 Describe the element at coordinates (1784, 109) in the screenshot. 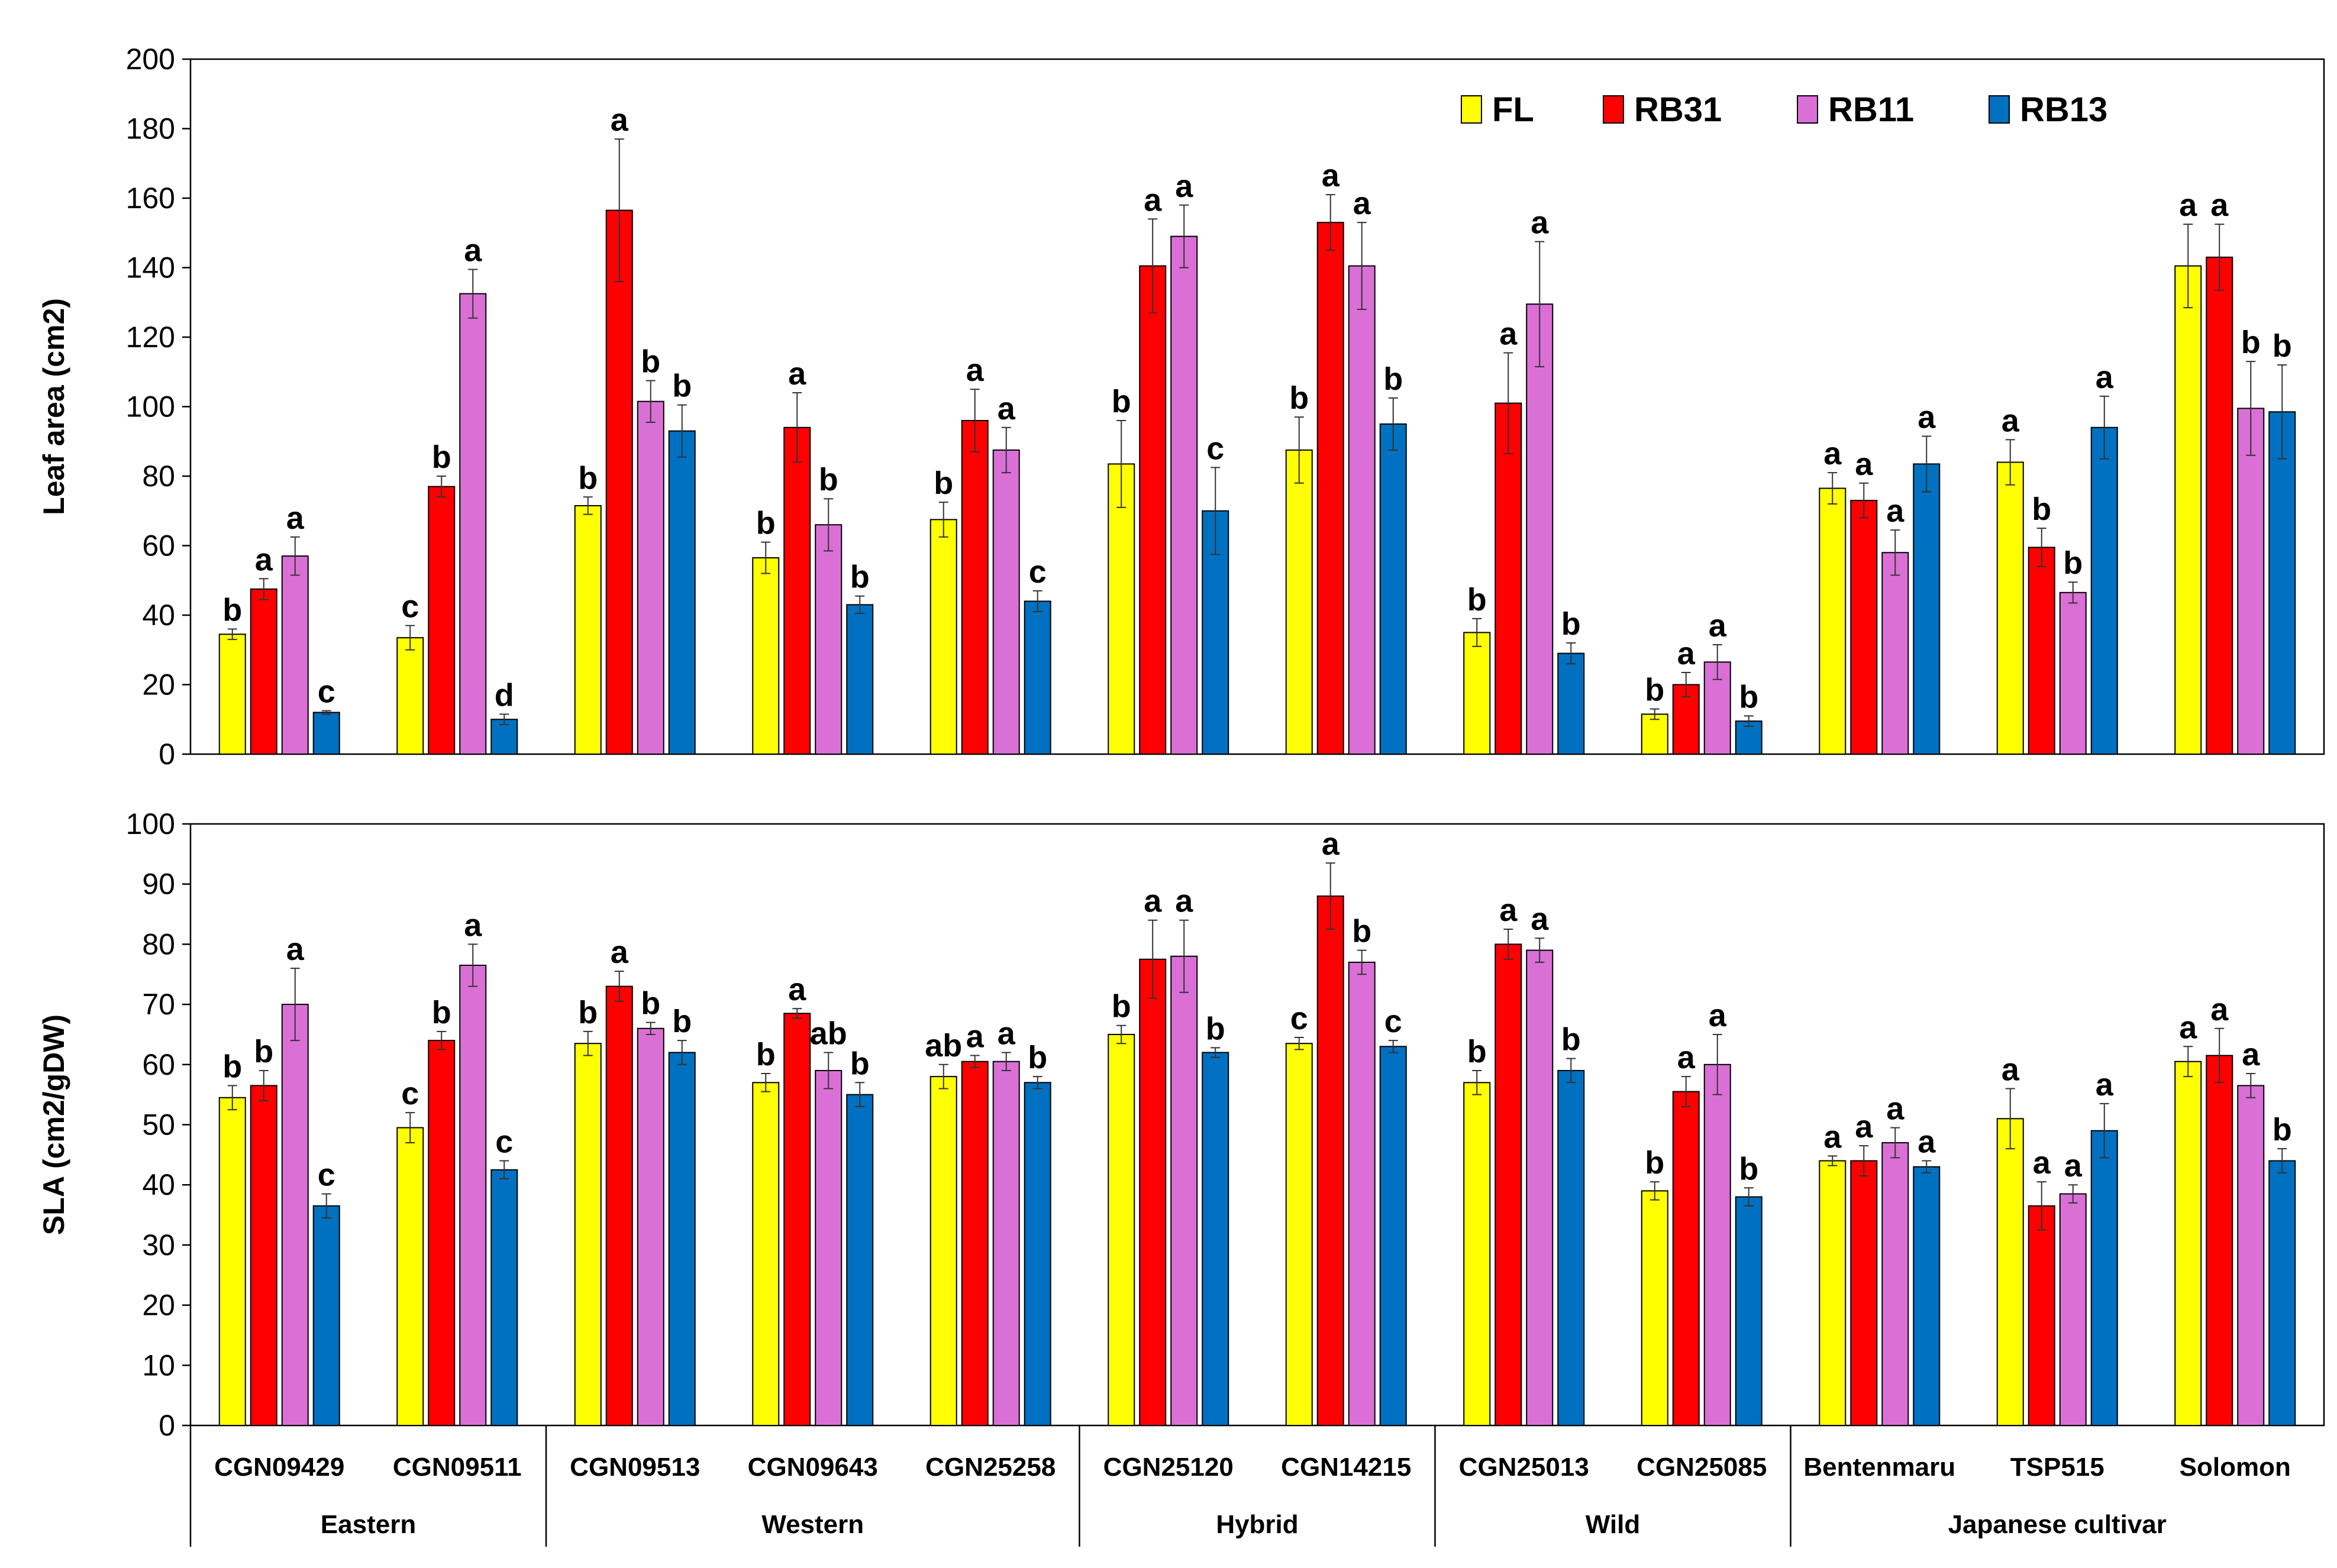

I see `legend: FL RB31 RB11 RB13` at that location.